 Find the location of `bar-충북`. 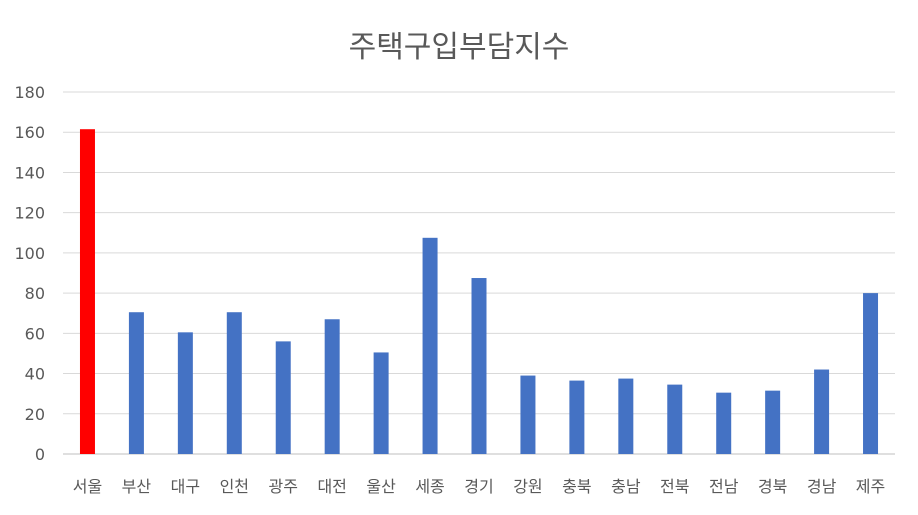

bar-충북 is located at coordinates (577, 417).